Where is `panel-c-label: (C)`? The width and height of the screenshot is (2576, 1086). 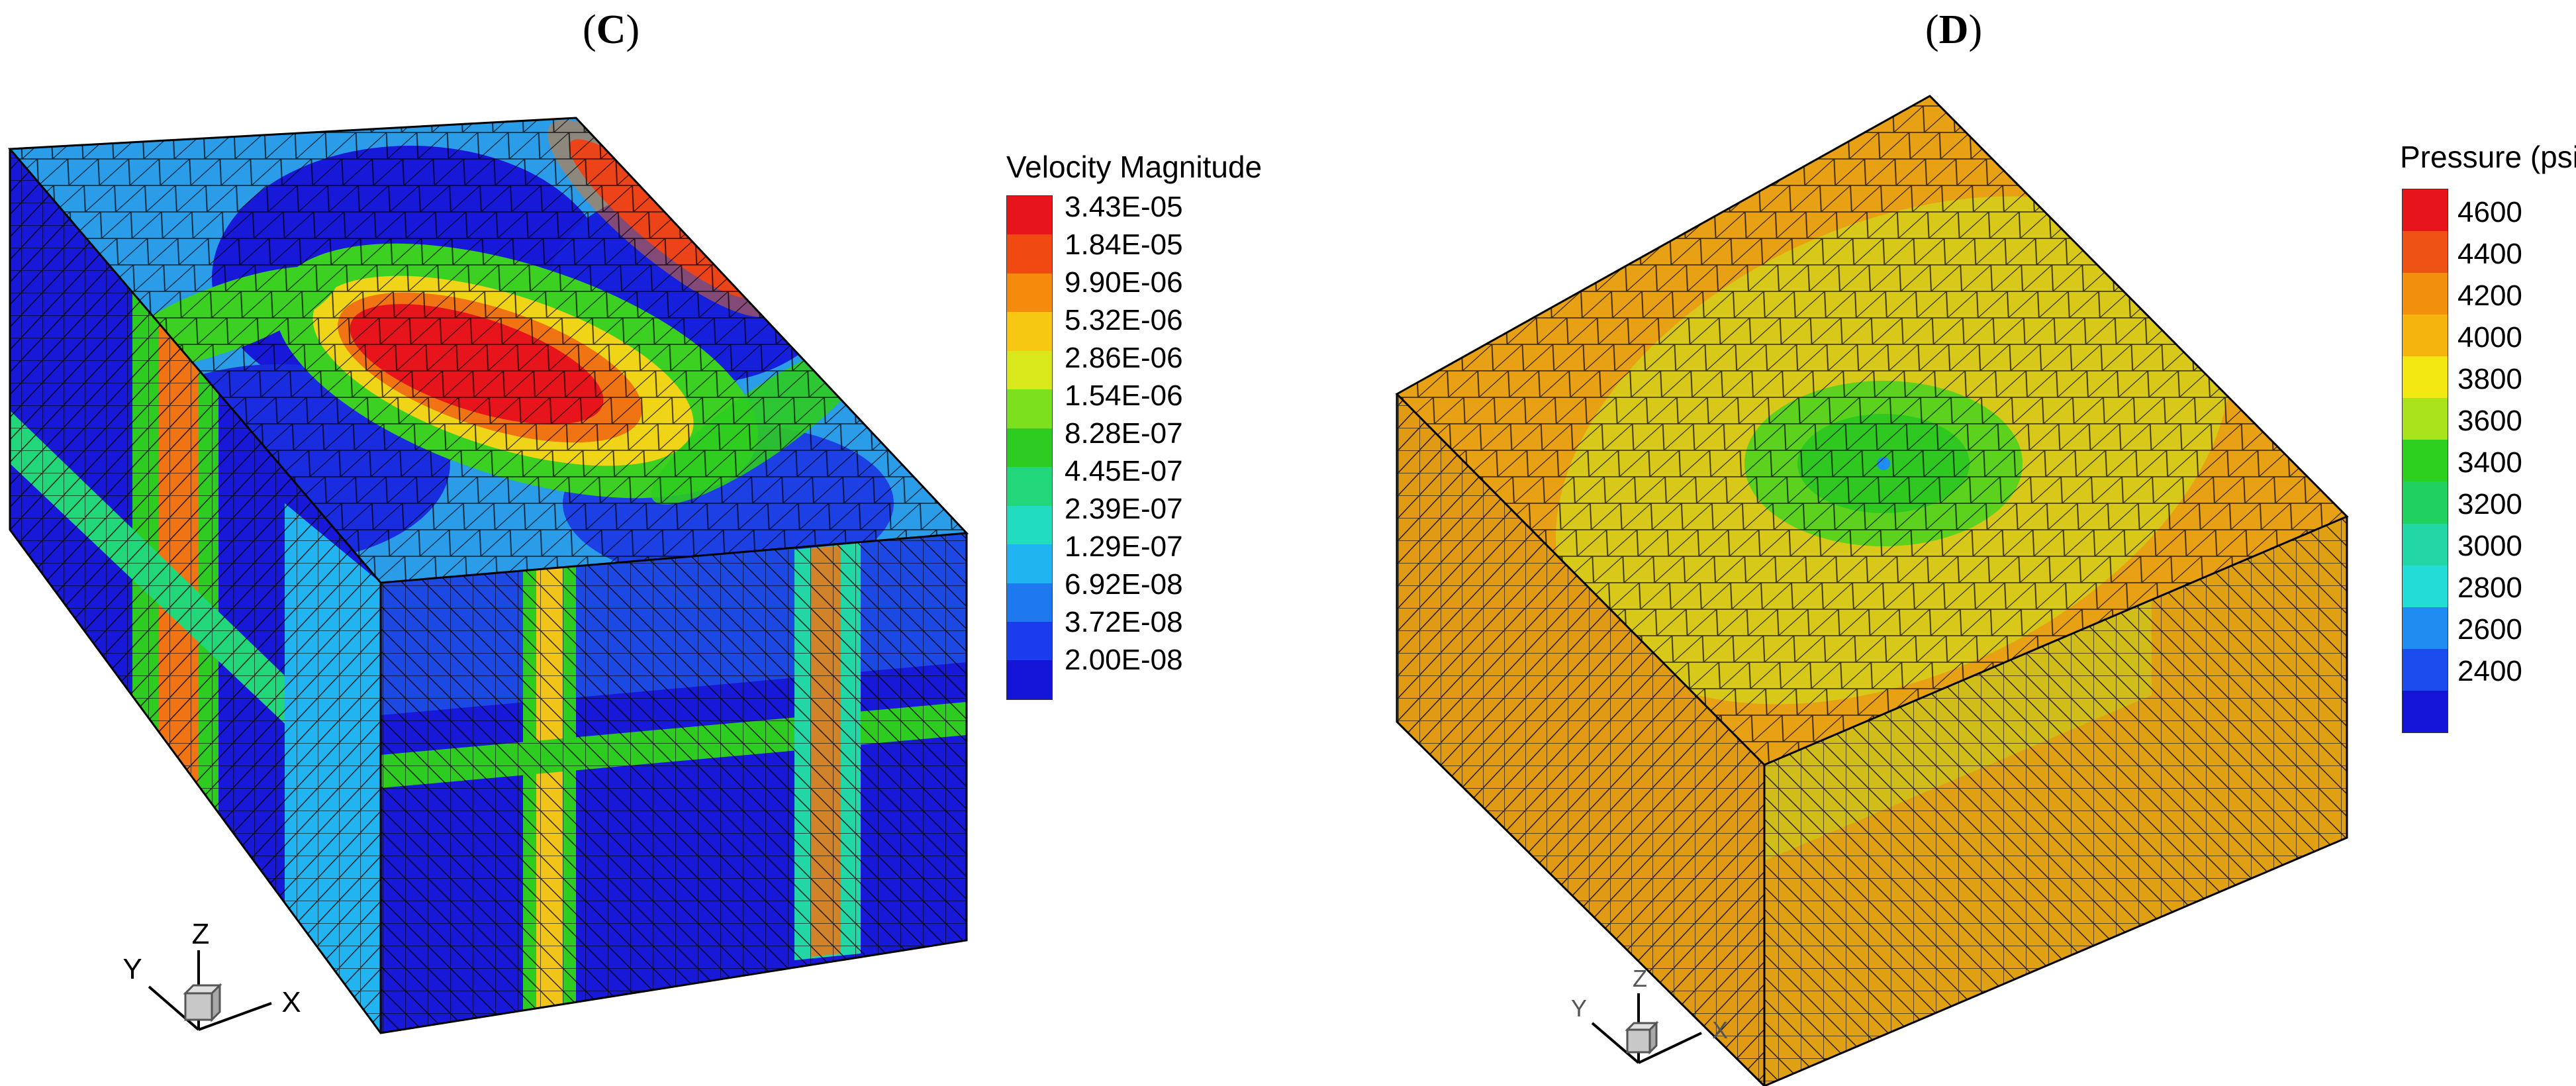
panel-c-label: (C) is located at coordinates (611, 29).